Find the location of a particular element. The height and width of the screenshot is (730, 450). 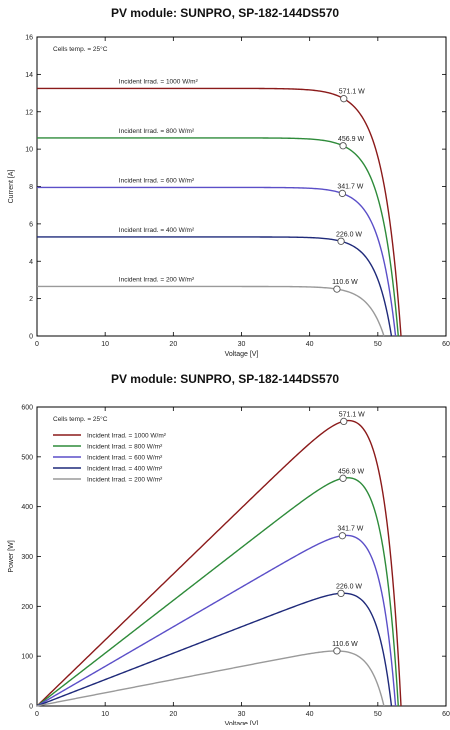

iv-mpp-label-4: 110.6 W is located at coordinates (345, 282).